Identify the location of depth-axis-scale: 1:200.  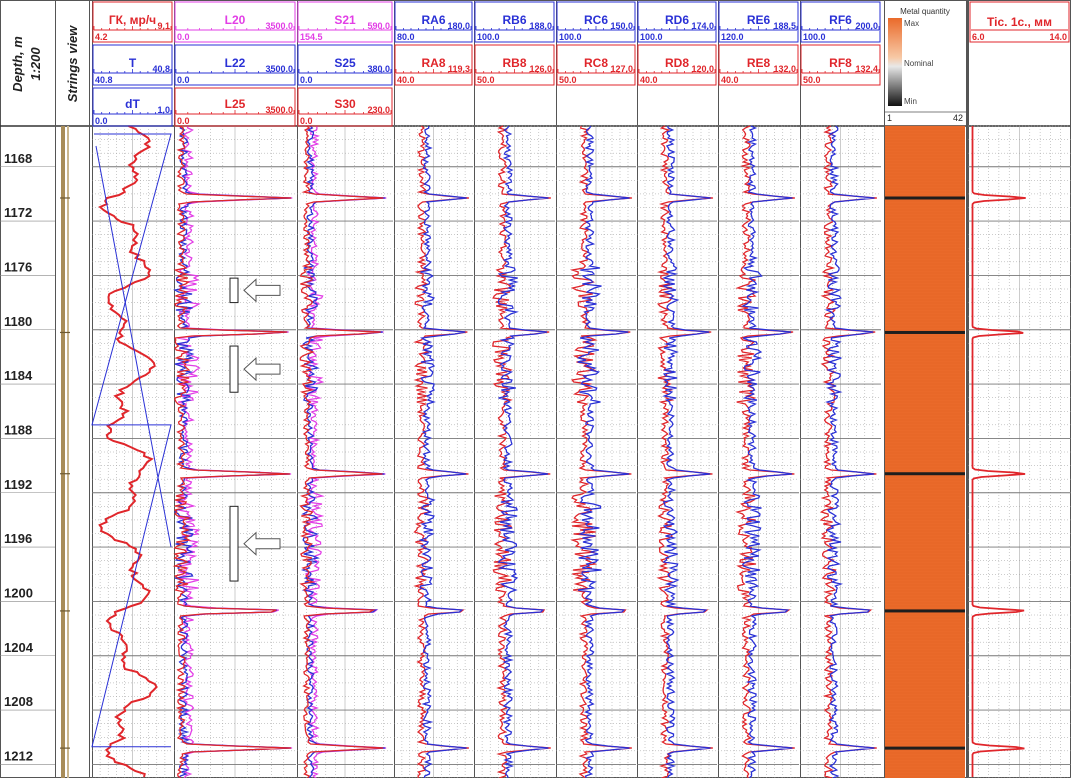
(35, 64).